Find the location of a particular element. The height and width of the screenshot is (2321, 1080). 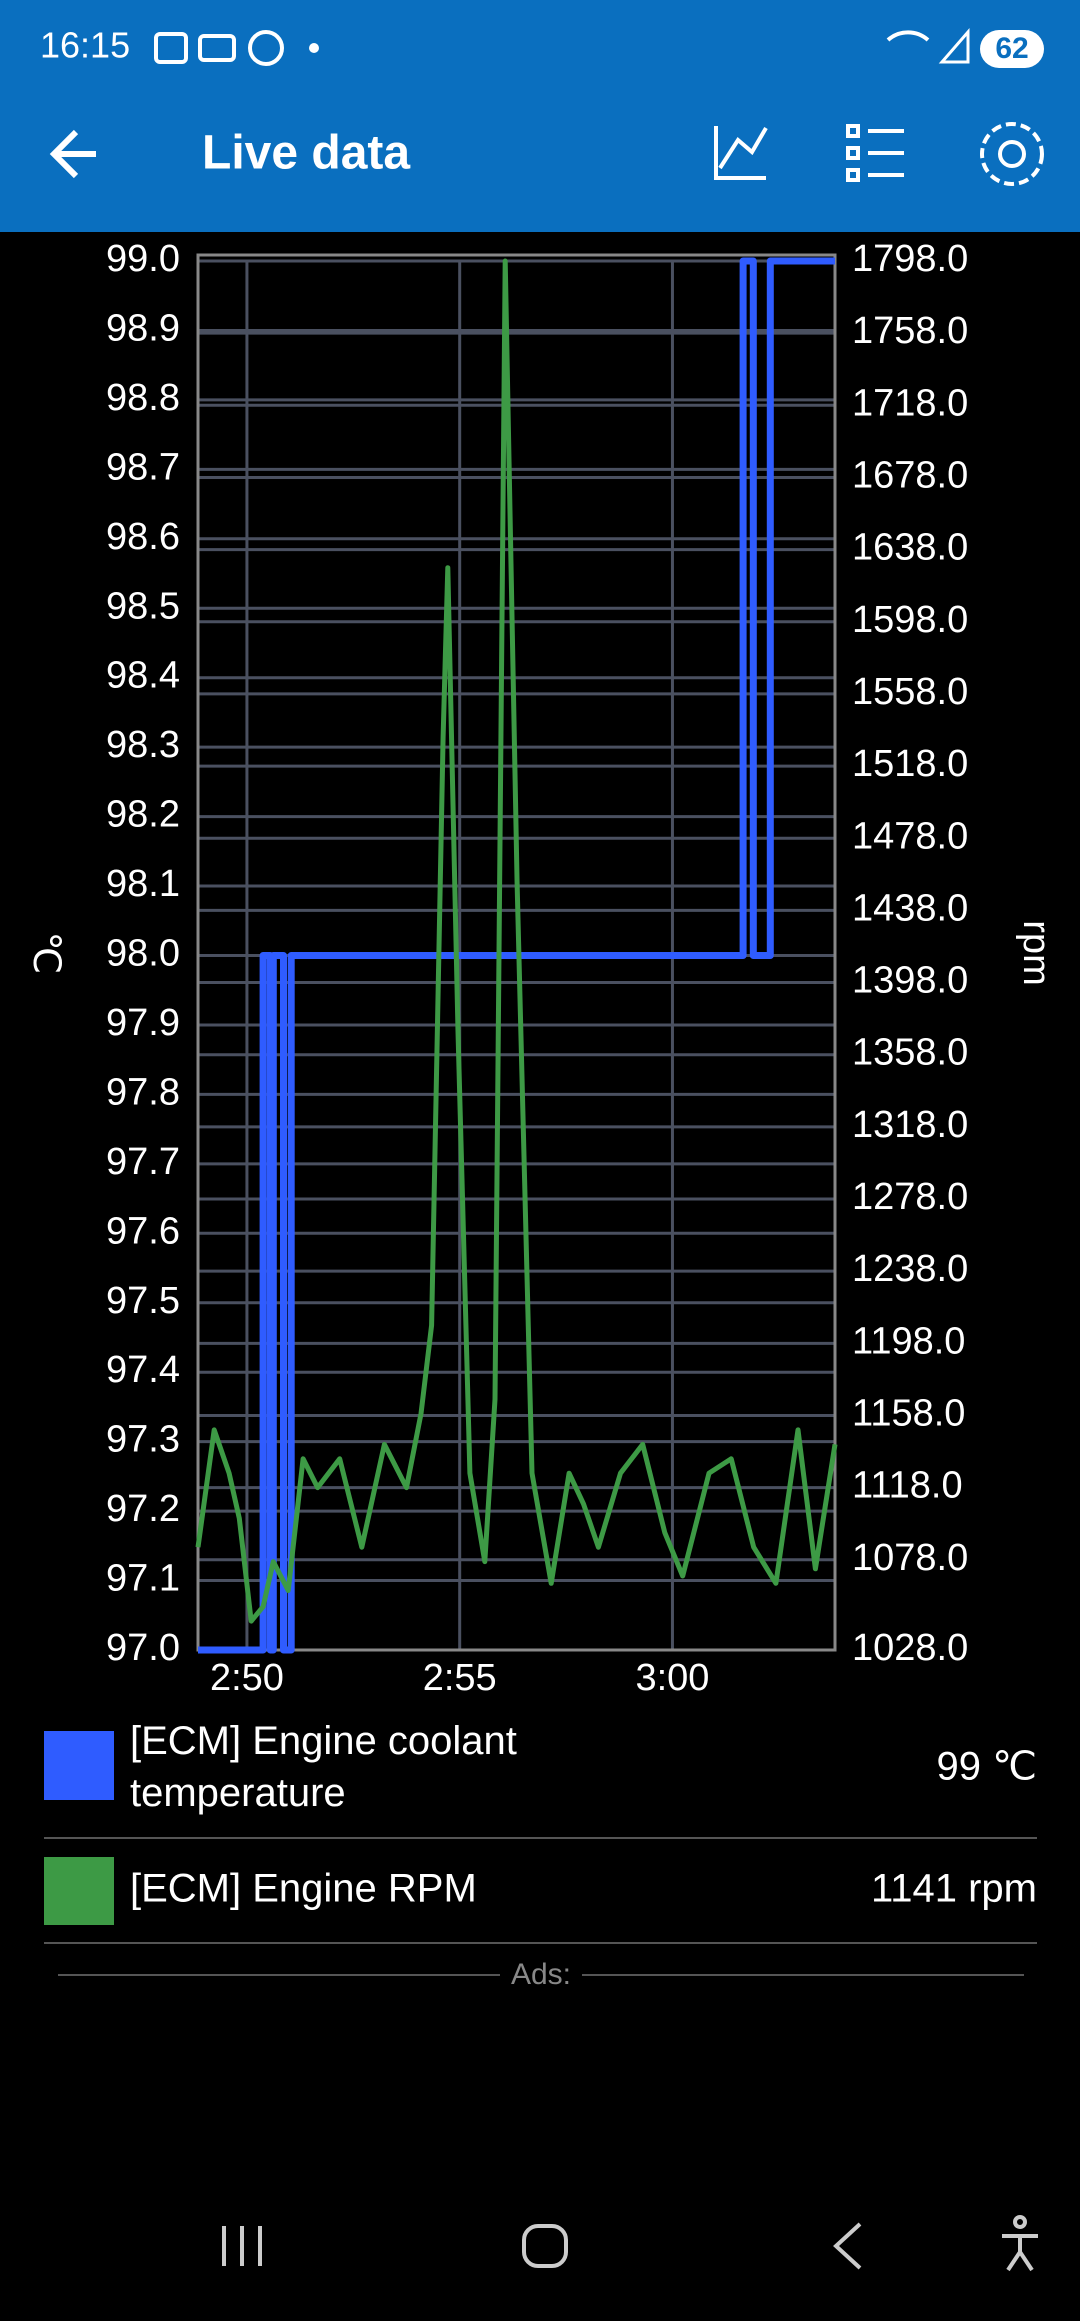

y-tick-label: 97.6 is located at coordinates (143, 1231).